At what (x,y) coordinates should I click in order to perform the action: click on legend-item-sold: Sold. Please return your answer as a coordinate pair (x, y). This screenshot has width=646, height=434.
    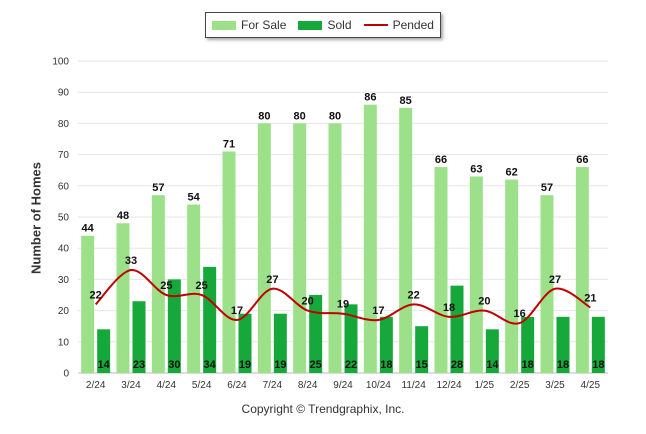
    Looking at the image, I should click on (325, 25).